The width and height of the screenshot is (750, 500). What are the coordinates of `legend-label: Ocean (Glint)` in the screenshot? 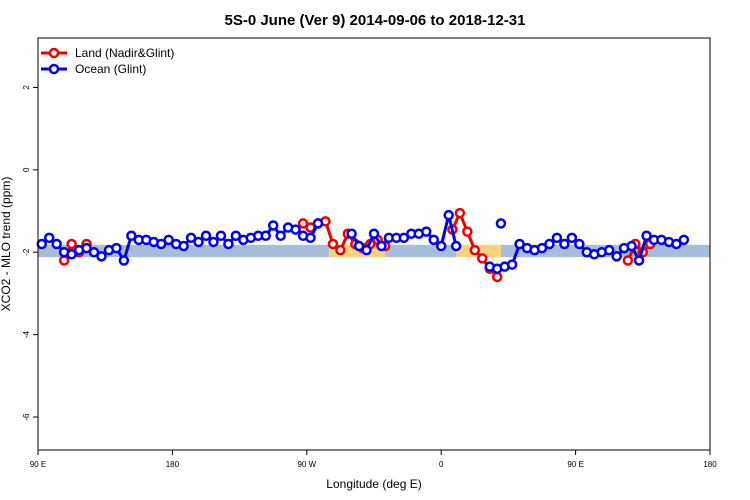 It's located at (110, 69).